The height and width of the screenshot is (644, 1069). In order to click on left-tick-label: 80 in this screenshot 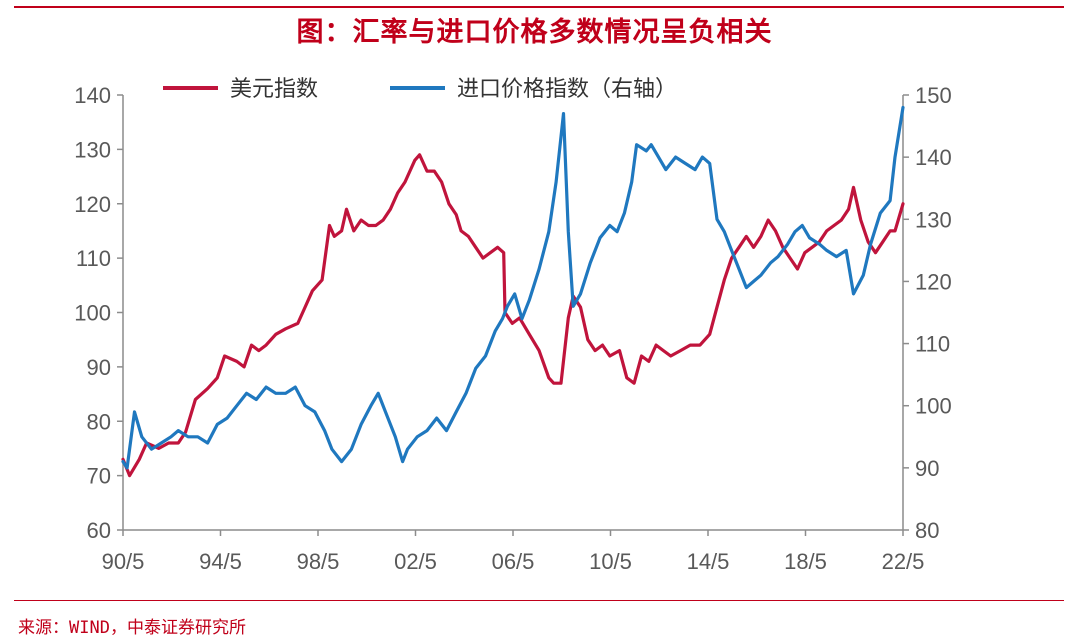, I will do `click(99, 421)`.